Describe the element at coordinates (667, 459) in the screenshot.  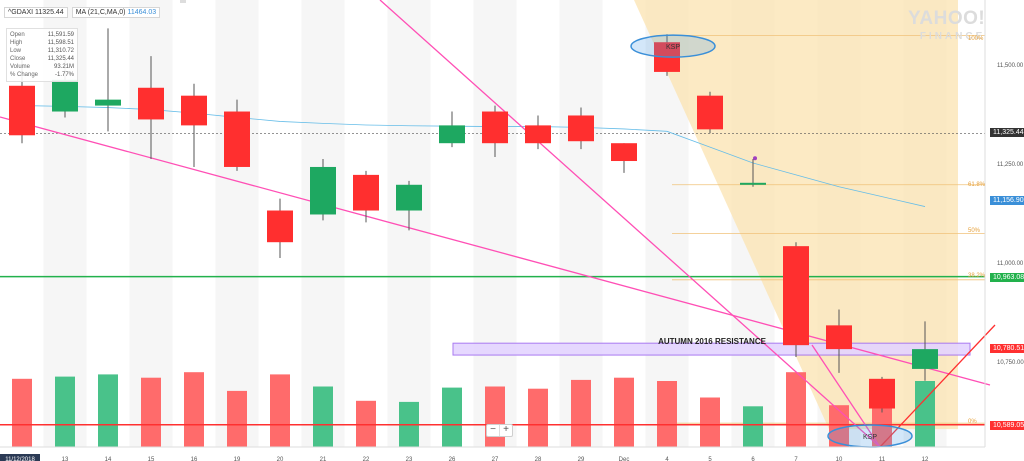
I see `x-tick-label: 4` at that location.